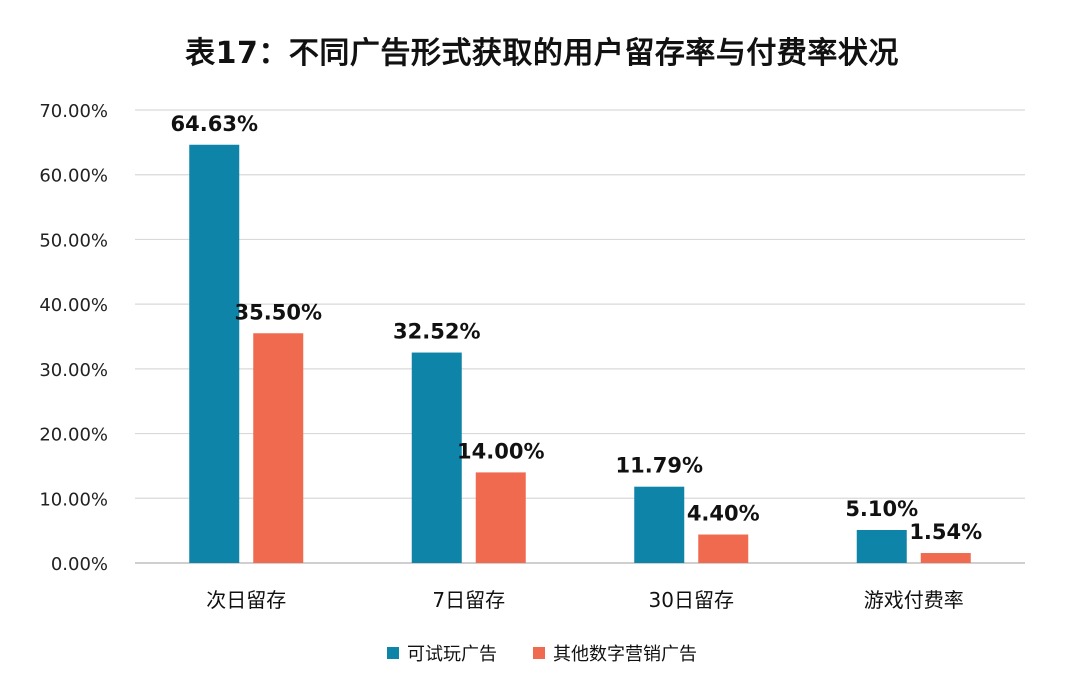 This screenshot has height=695, width=1084. Describe the element at coordinates (278, 312) in the screenshot. I see `data-label: 35.50%` at that location.